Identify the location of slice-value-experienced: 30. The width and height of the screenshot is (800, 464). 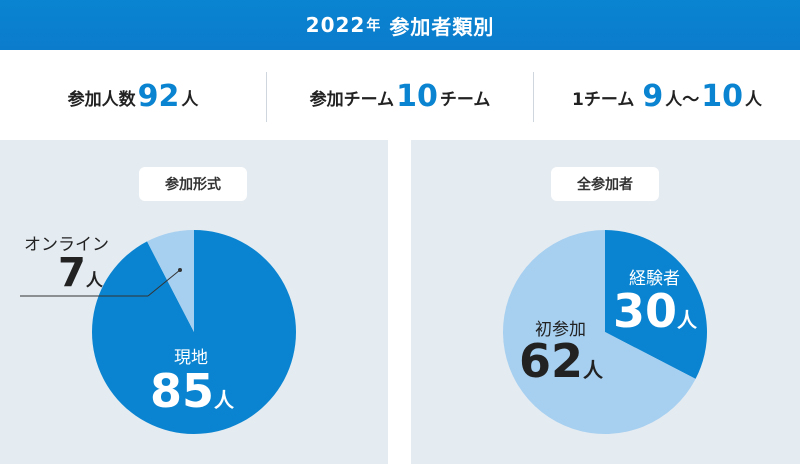
(645, 311).